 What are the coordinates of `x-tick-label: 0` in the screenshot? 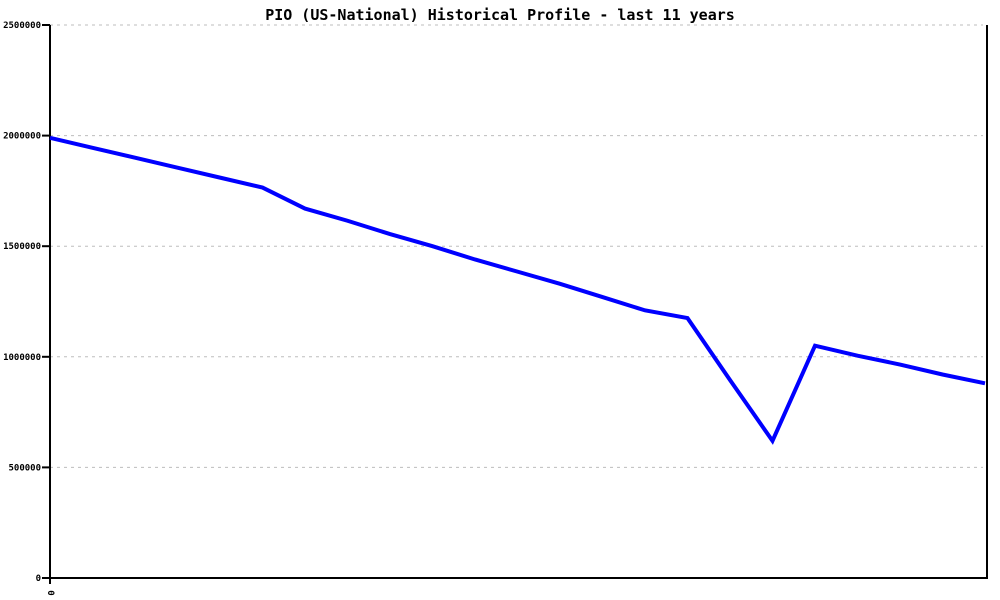 It's located at (50, 592).